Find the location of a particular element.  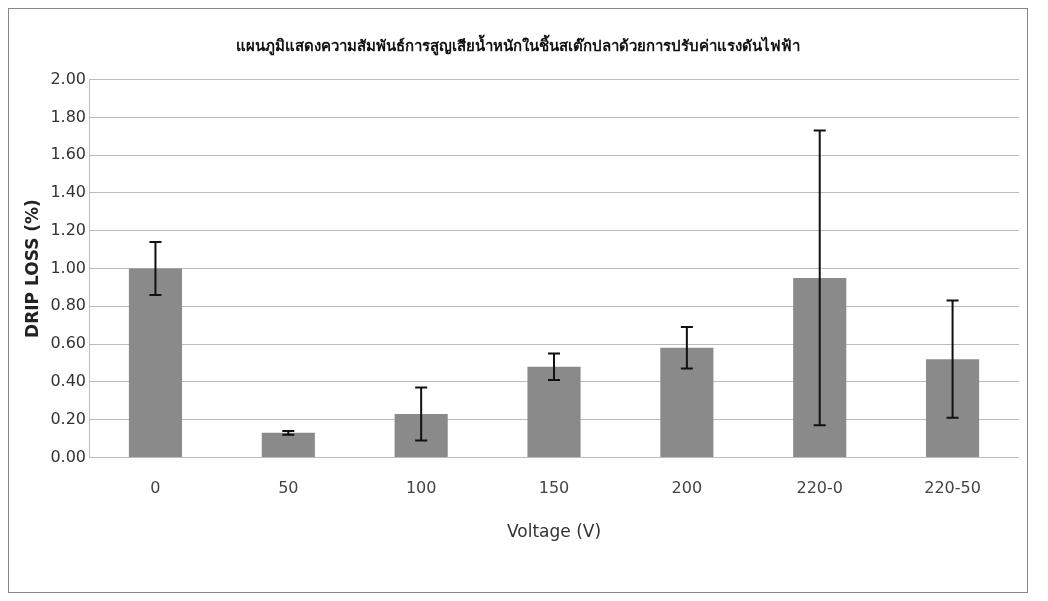

y-tick-label: 0.20 is located at coordinates (68, 418).